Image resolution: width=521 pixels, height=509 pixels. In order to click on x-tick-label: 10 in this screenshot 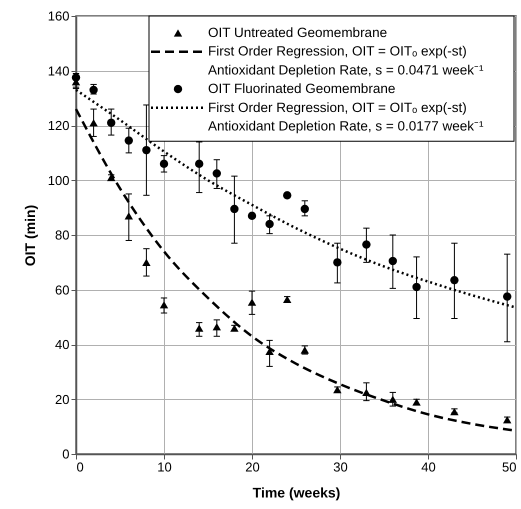, I will do `click(164, 467)`.